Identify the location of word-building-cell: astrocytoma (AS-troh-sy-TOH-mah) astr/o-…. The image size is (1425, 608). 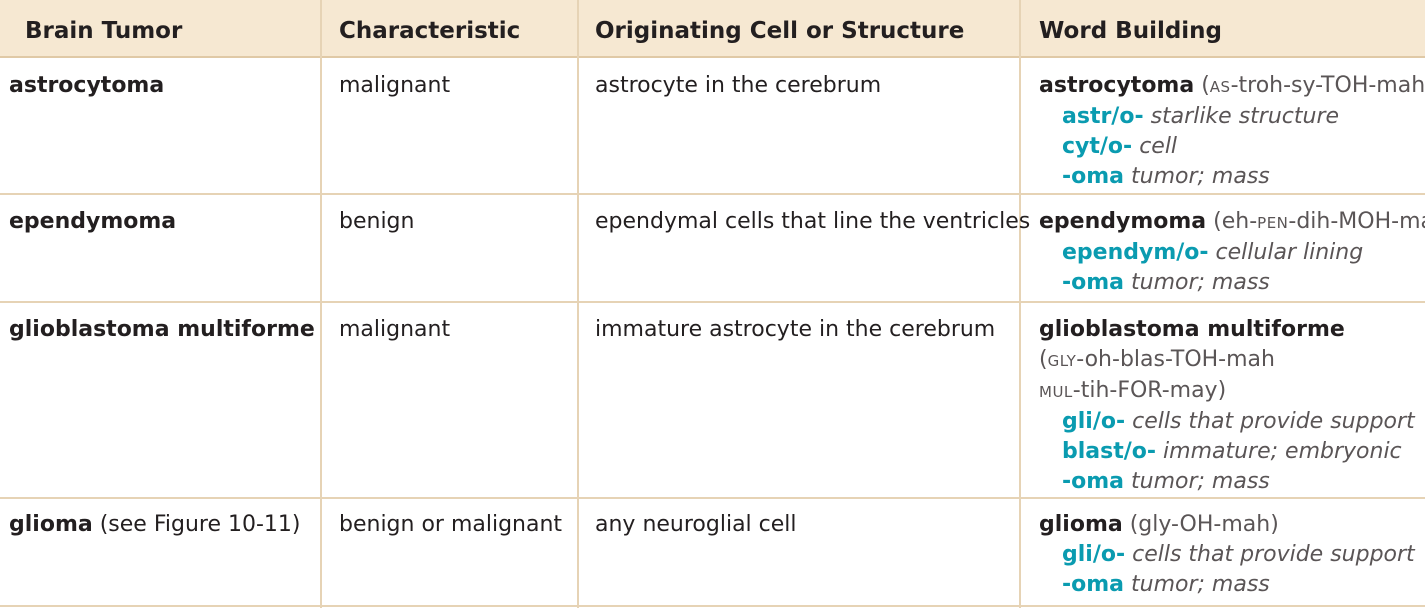
(1232, 131).